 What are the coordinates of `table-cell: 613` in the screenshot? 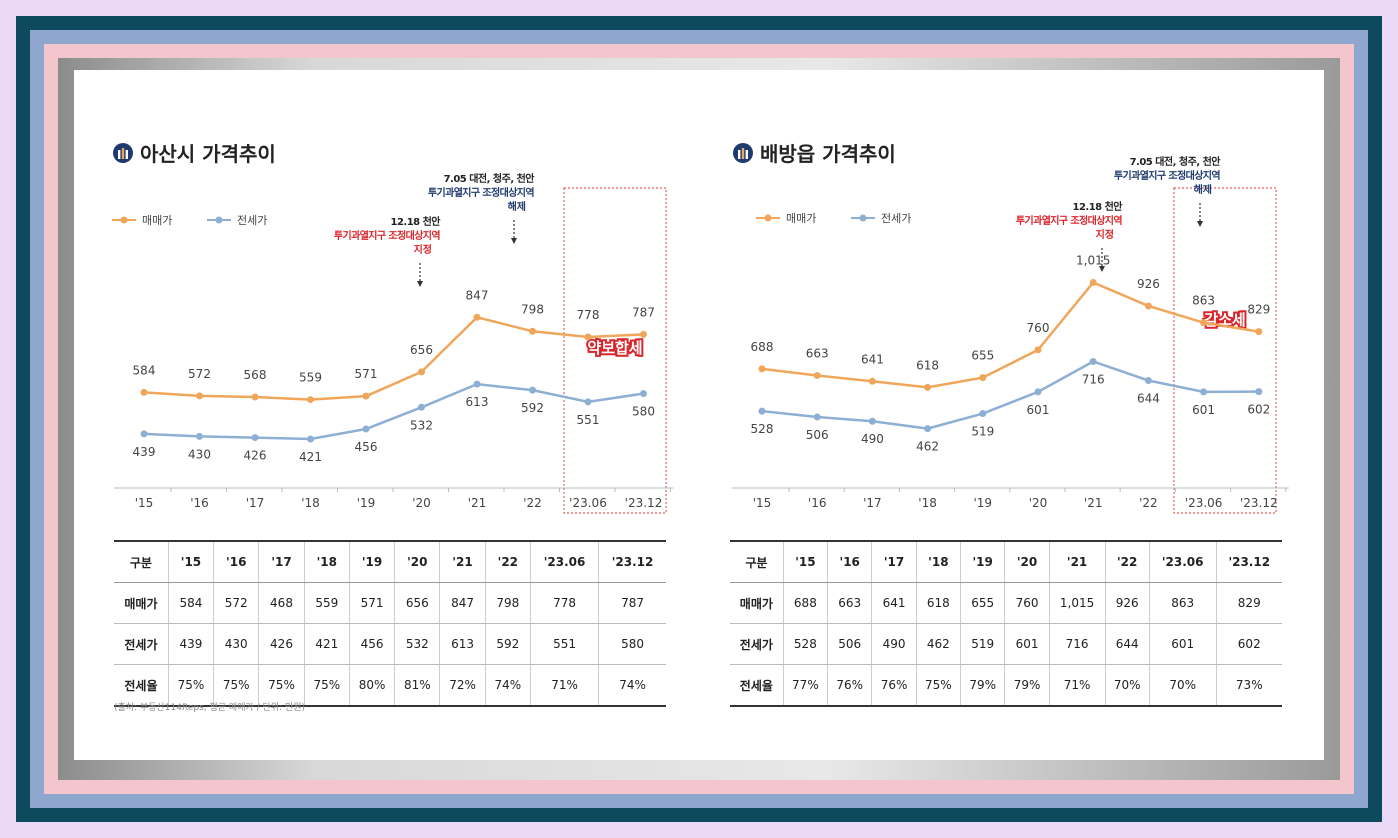 It's located at (462, 644).